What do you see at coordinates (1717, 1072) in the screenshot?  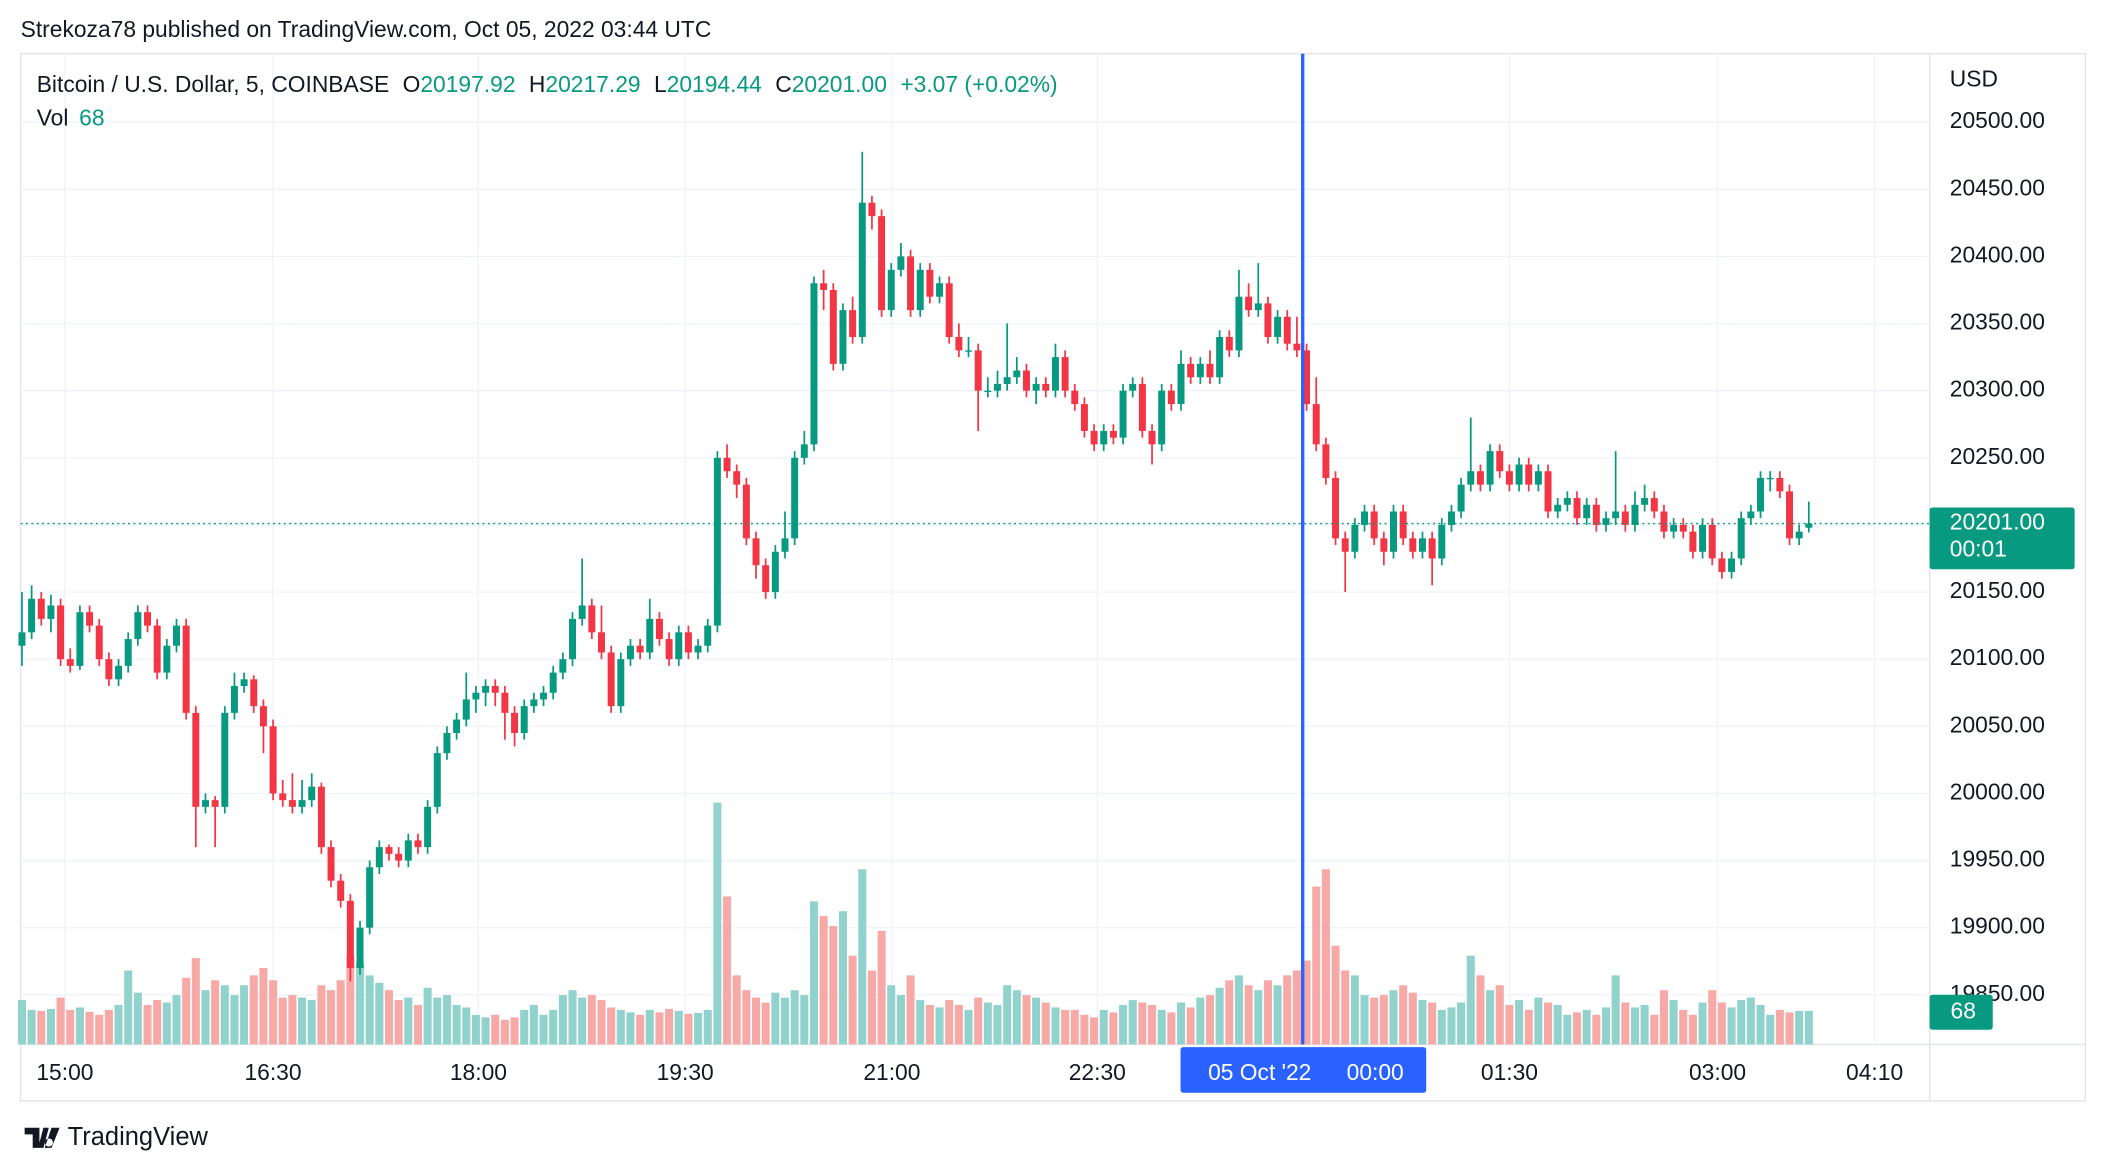 I see `x-tick-label: 03:00` at bounding box center [1717, 1072].